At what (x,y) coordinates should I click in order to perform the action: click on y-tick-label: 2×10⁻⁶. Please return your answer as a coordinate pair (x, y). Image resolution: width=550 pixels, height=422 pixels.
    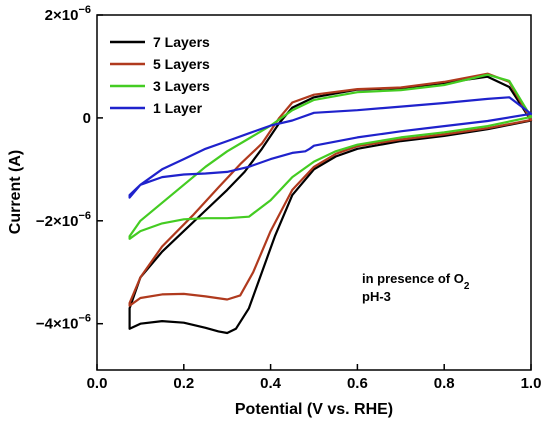
    Looking at the image, I should click on (68, 14).